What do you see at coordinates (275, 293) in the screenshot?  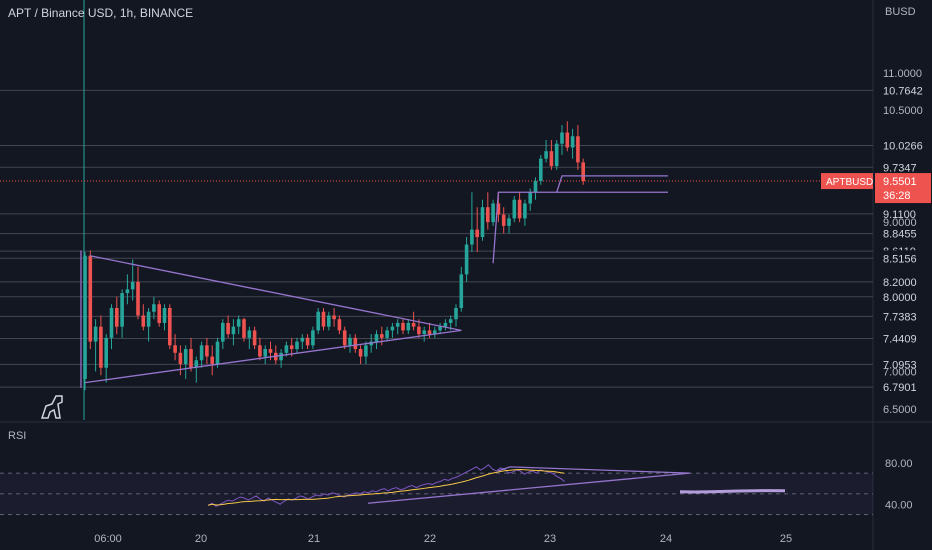 I see `triangle-upper-line` at bounding box center [275, 293].